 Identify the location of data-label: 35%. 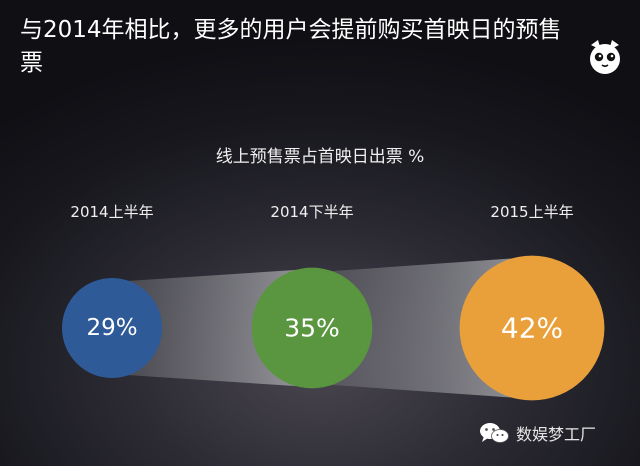
(312, 328).